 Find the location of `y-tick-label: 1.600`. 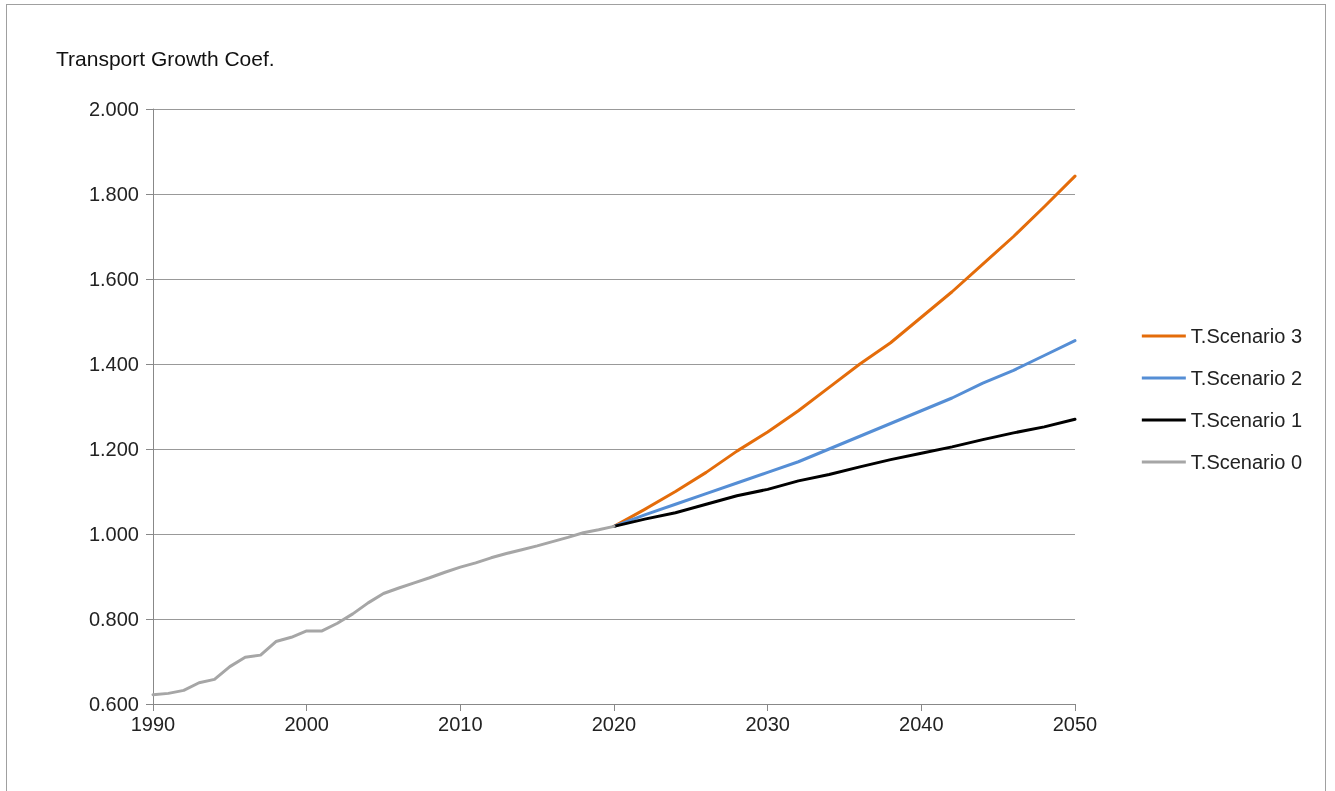

y-tick-label: 1.600 is located at coordinates (113, 279).